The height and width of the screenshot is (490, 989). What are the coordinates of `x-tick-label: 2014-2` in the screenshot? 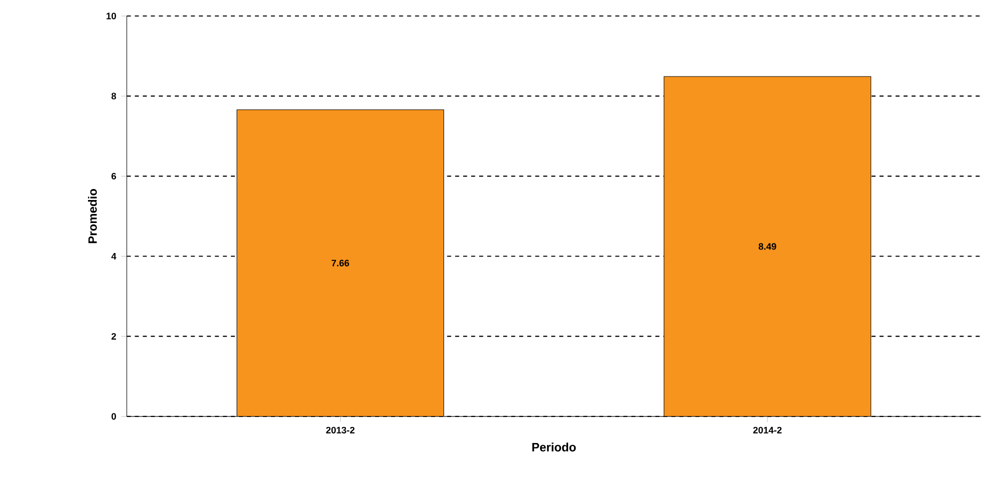 It's located at (767, 430).